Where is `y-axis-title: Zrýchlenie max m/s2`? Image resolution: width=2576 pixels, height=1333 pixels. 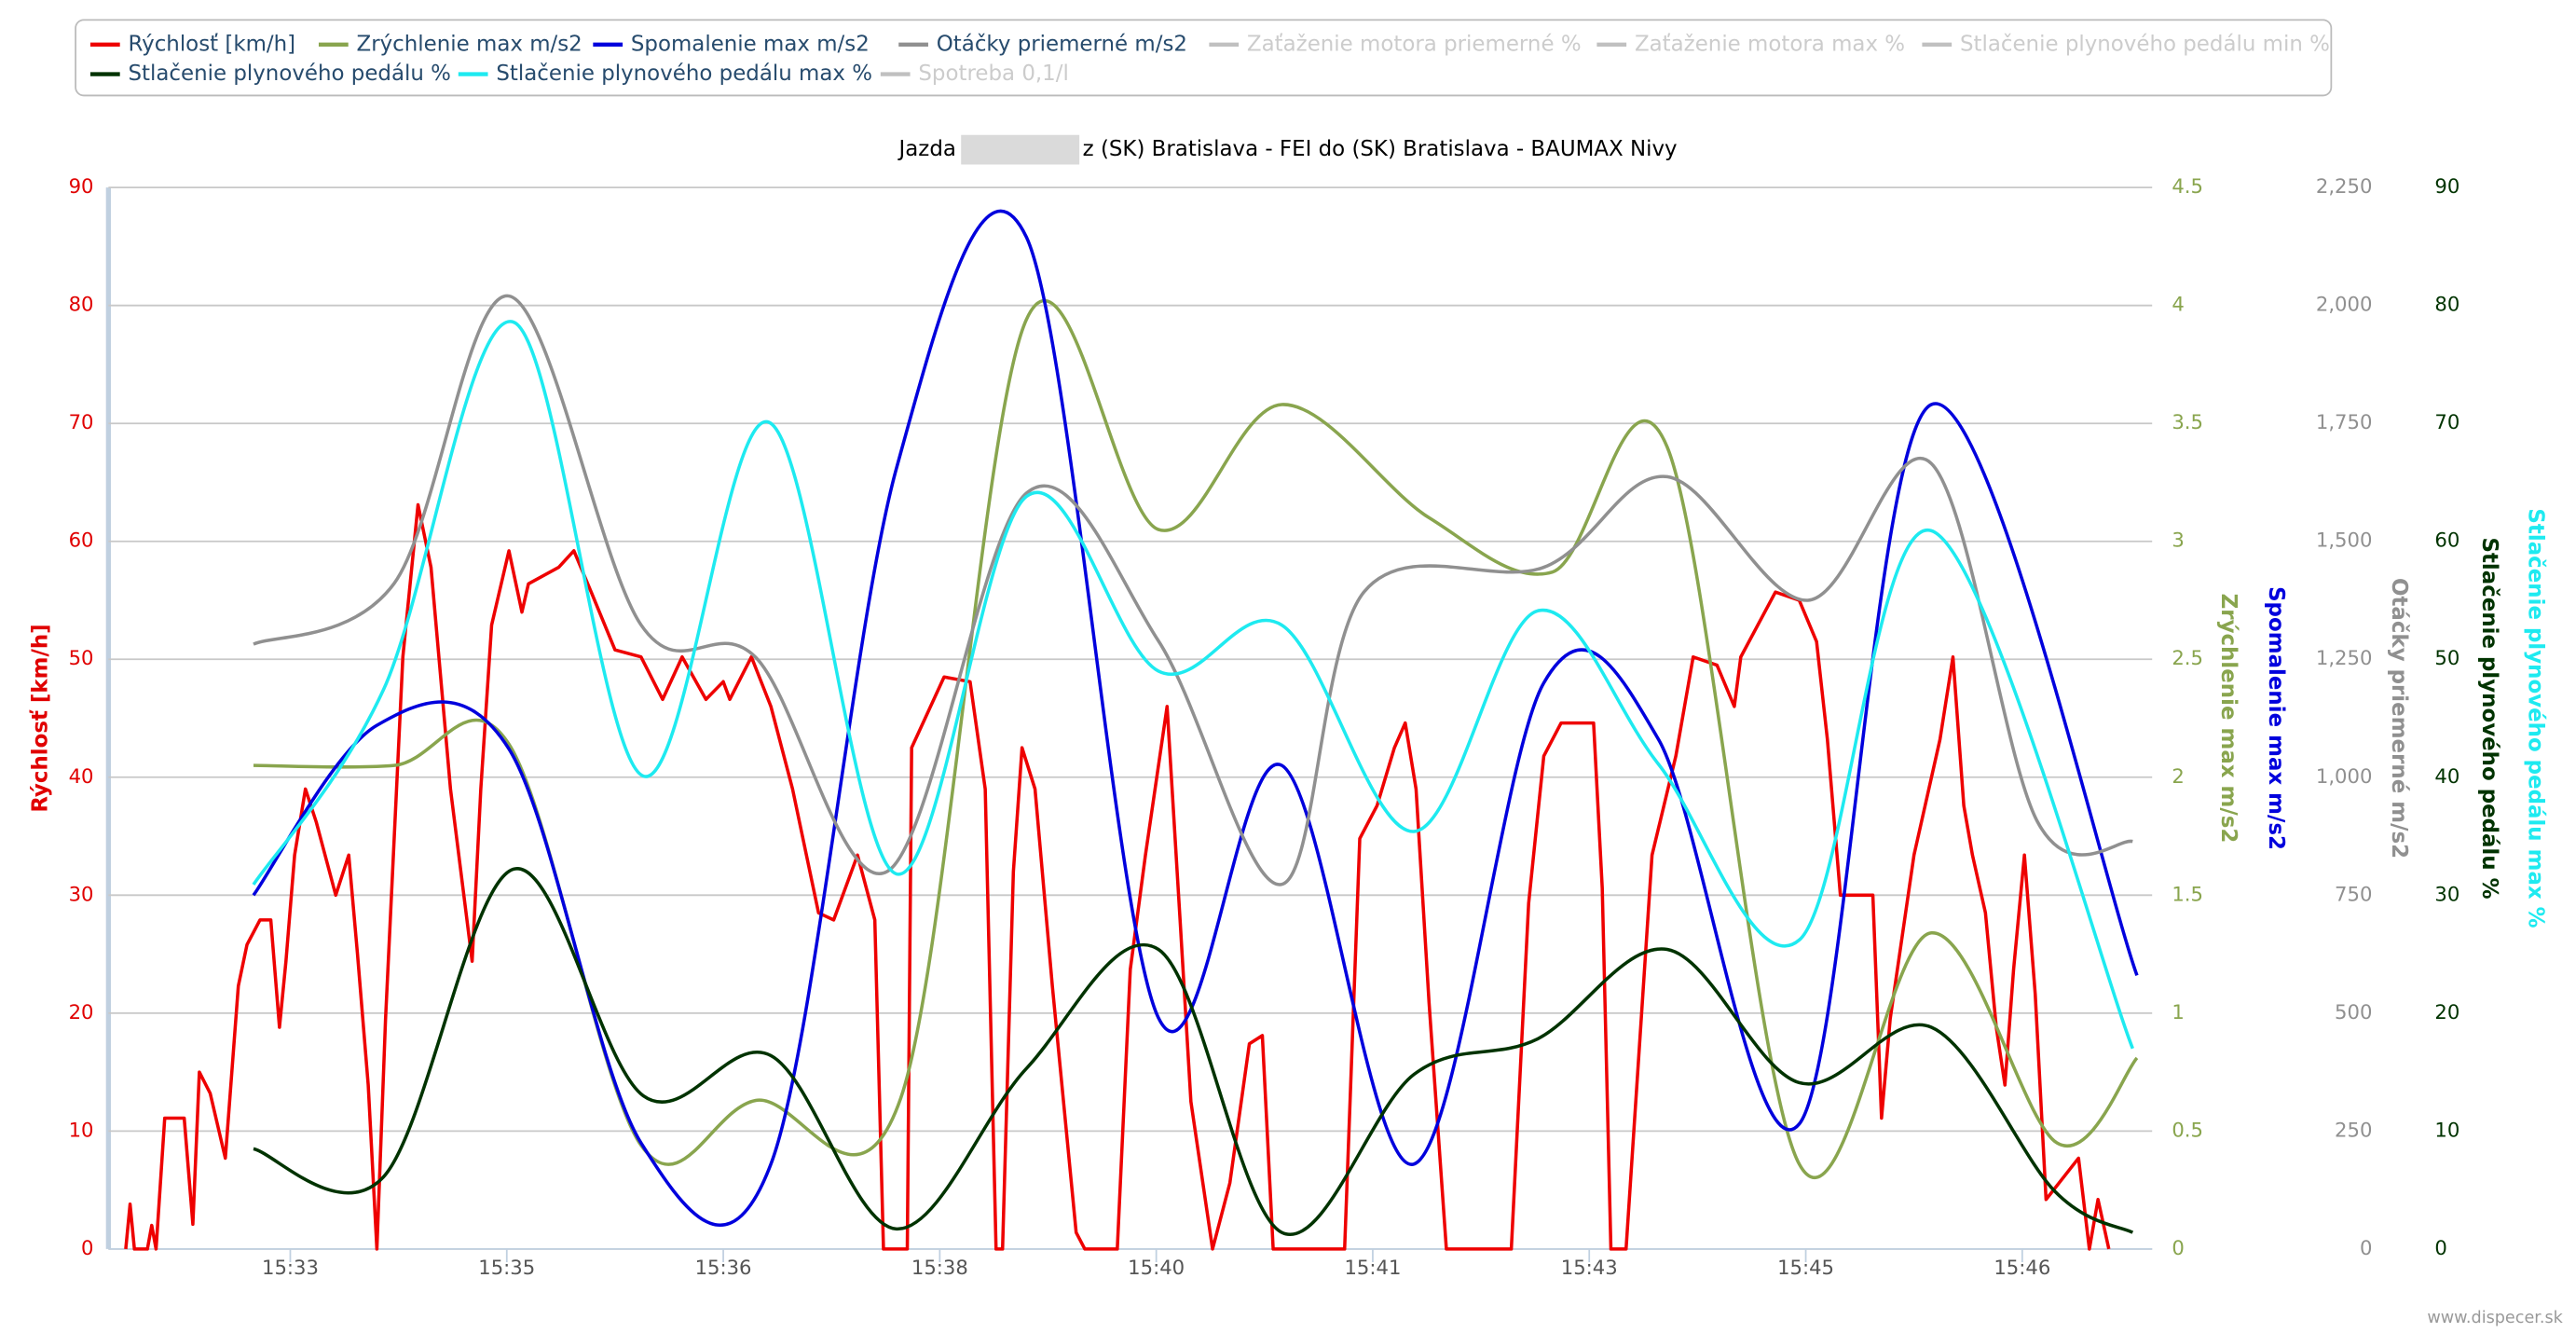 y-axis-title: Zrýchlenie max m/s2 is located at coordinates (2228, 719).